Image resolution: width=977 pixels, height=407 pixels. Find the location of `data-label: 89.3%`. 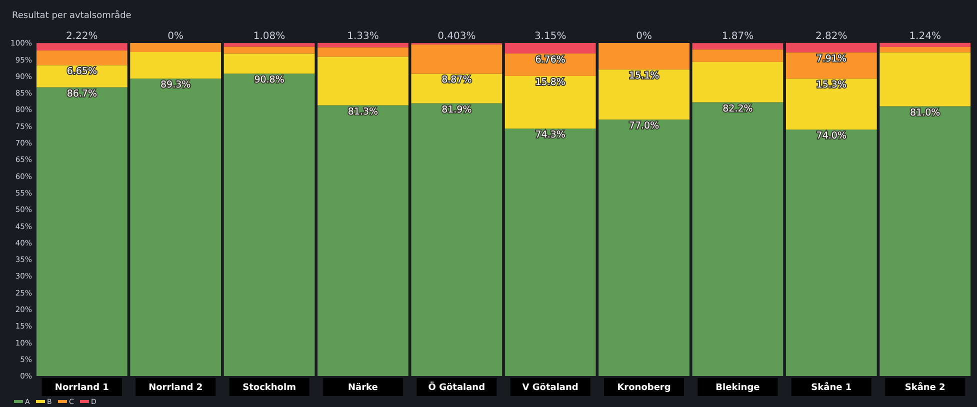

data-label: 89.3% is located at coordinates (175, 85).